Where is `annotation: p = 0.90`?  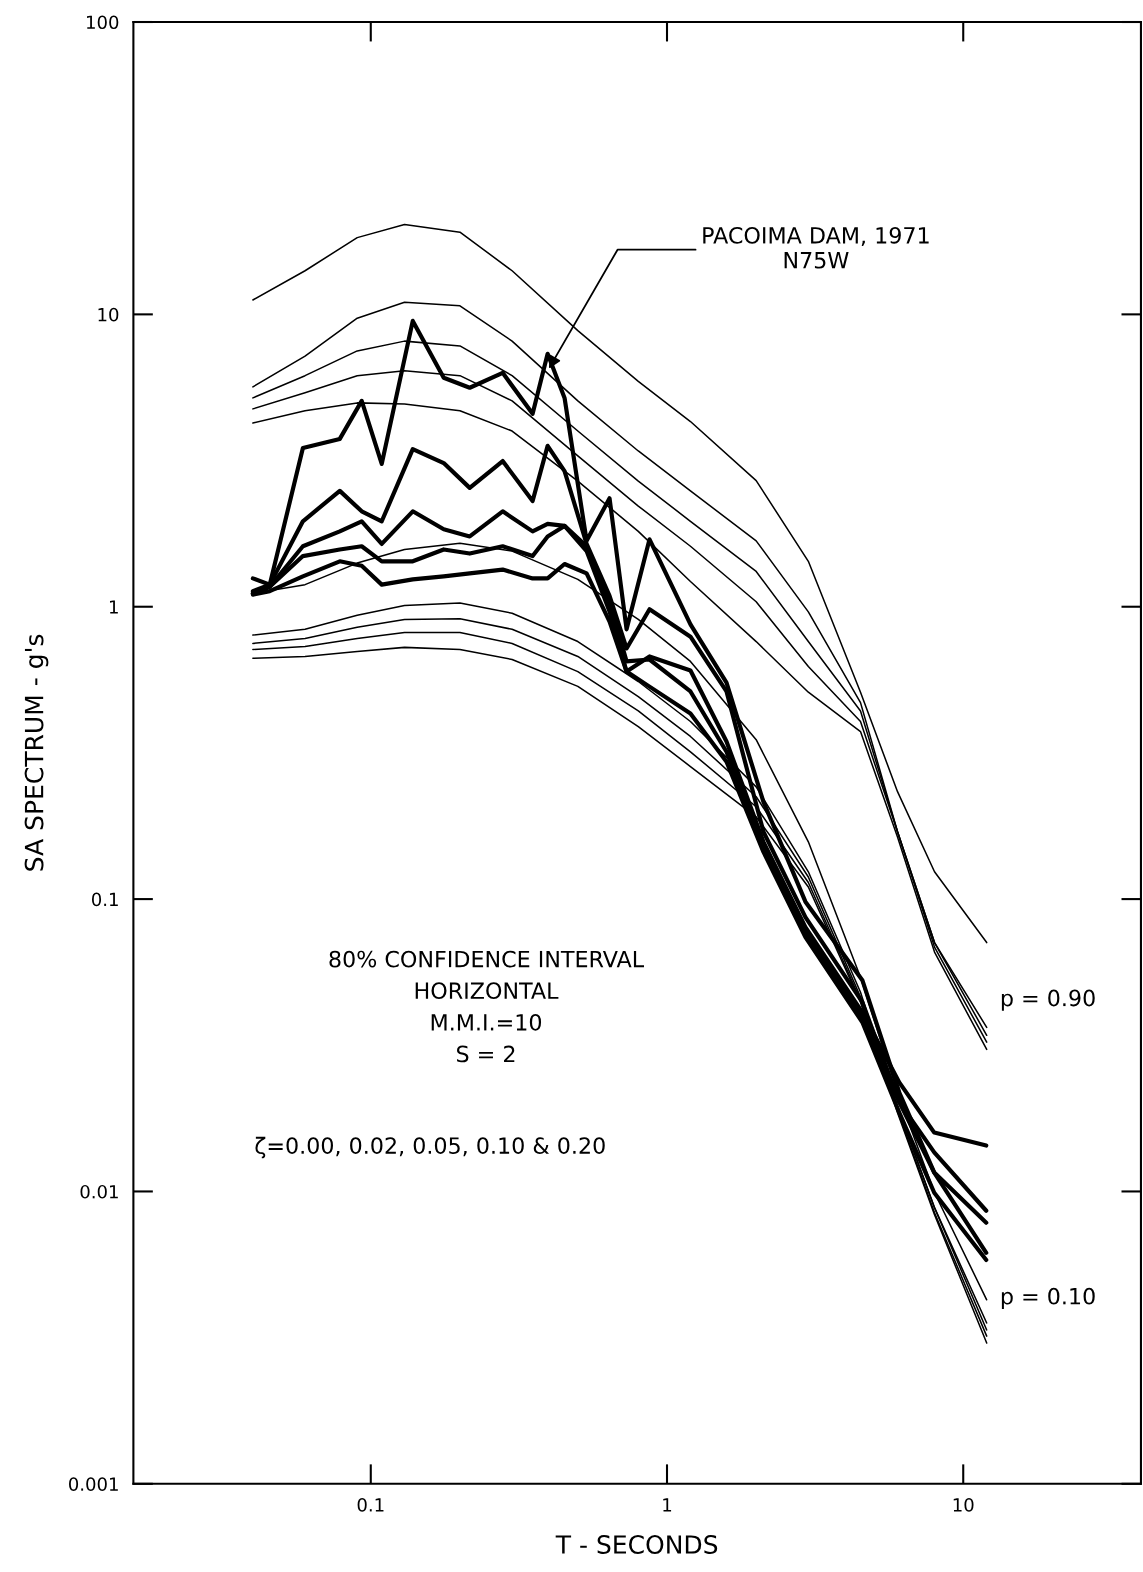 annotation: p = 0.90 is located at coordinates (1048, 1000).